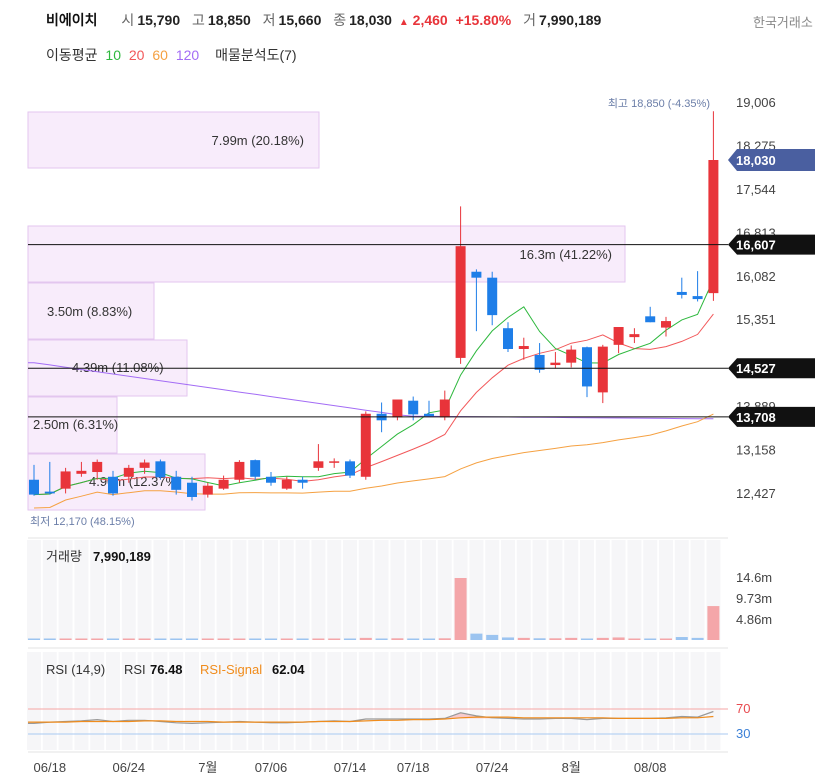 Image resolution: width=815 pixels, height=784 pixels. I want to click on ma60-line, so click(373, 461).